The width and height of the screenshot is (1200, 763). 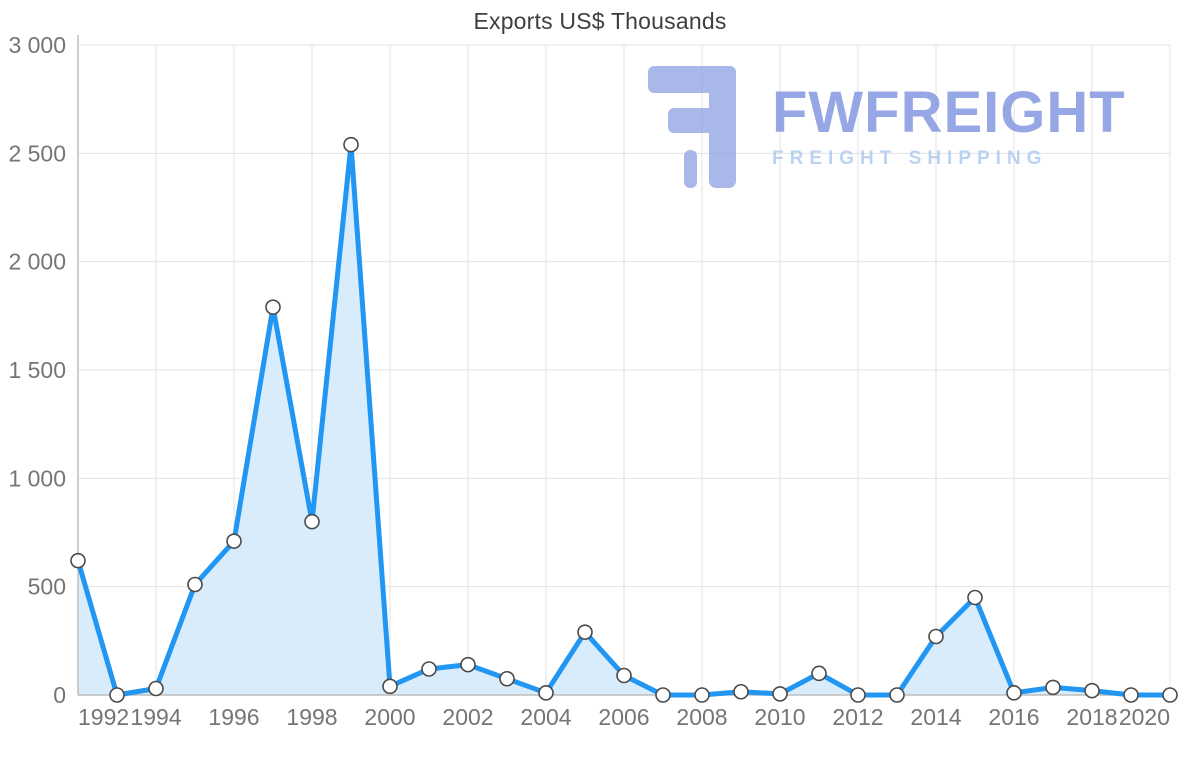 I want to click on y-tick-label: 3 000, so click(x=37, y=45).